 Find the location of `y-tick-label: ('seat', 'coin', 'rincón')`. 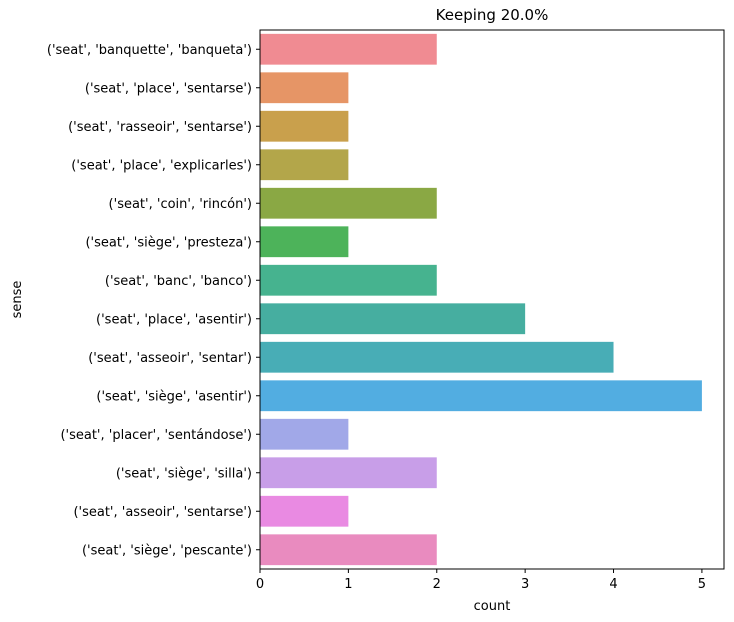

y-tick-label: ('seat', 'coin', 'rincón') is located at coordinates (180, 204).